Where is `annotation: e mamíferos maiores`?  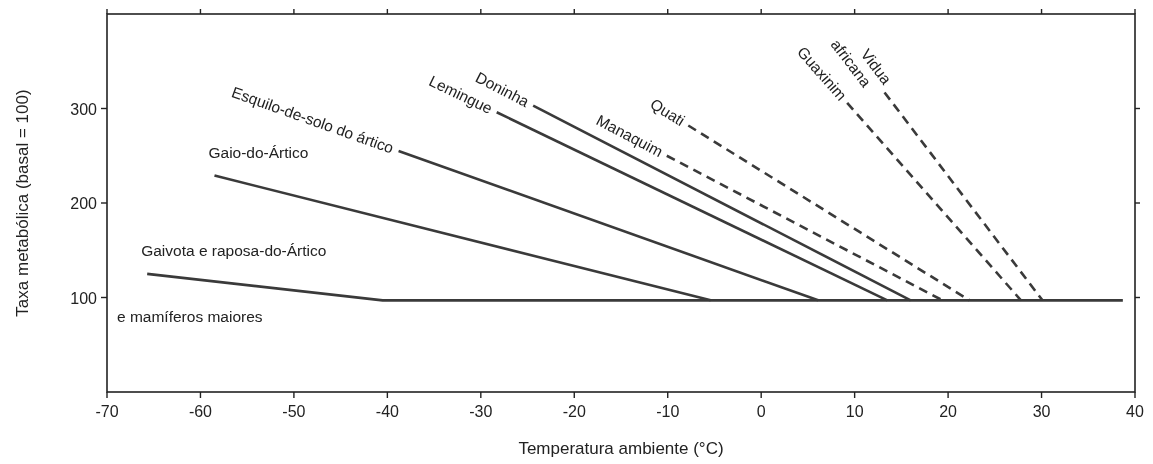 annotation: e mamíferos maiores is located at coordinates (190, 316).